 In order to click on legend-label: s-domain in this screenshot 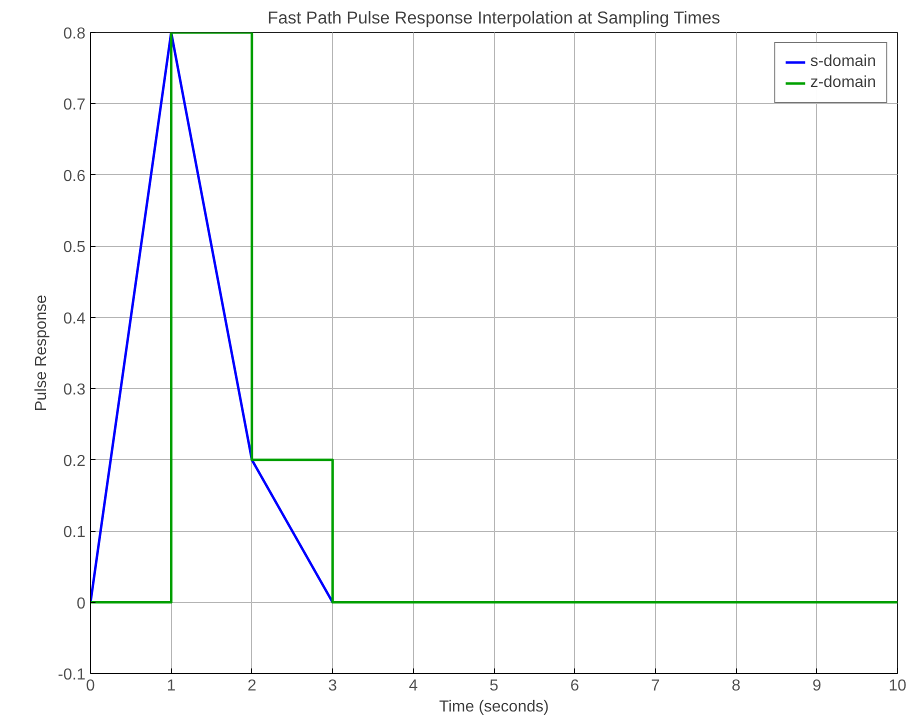, I will do `click(843, 62)`.